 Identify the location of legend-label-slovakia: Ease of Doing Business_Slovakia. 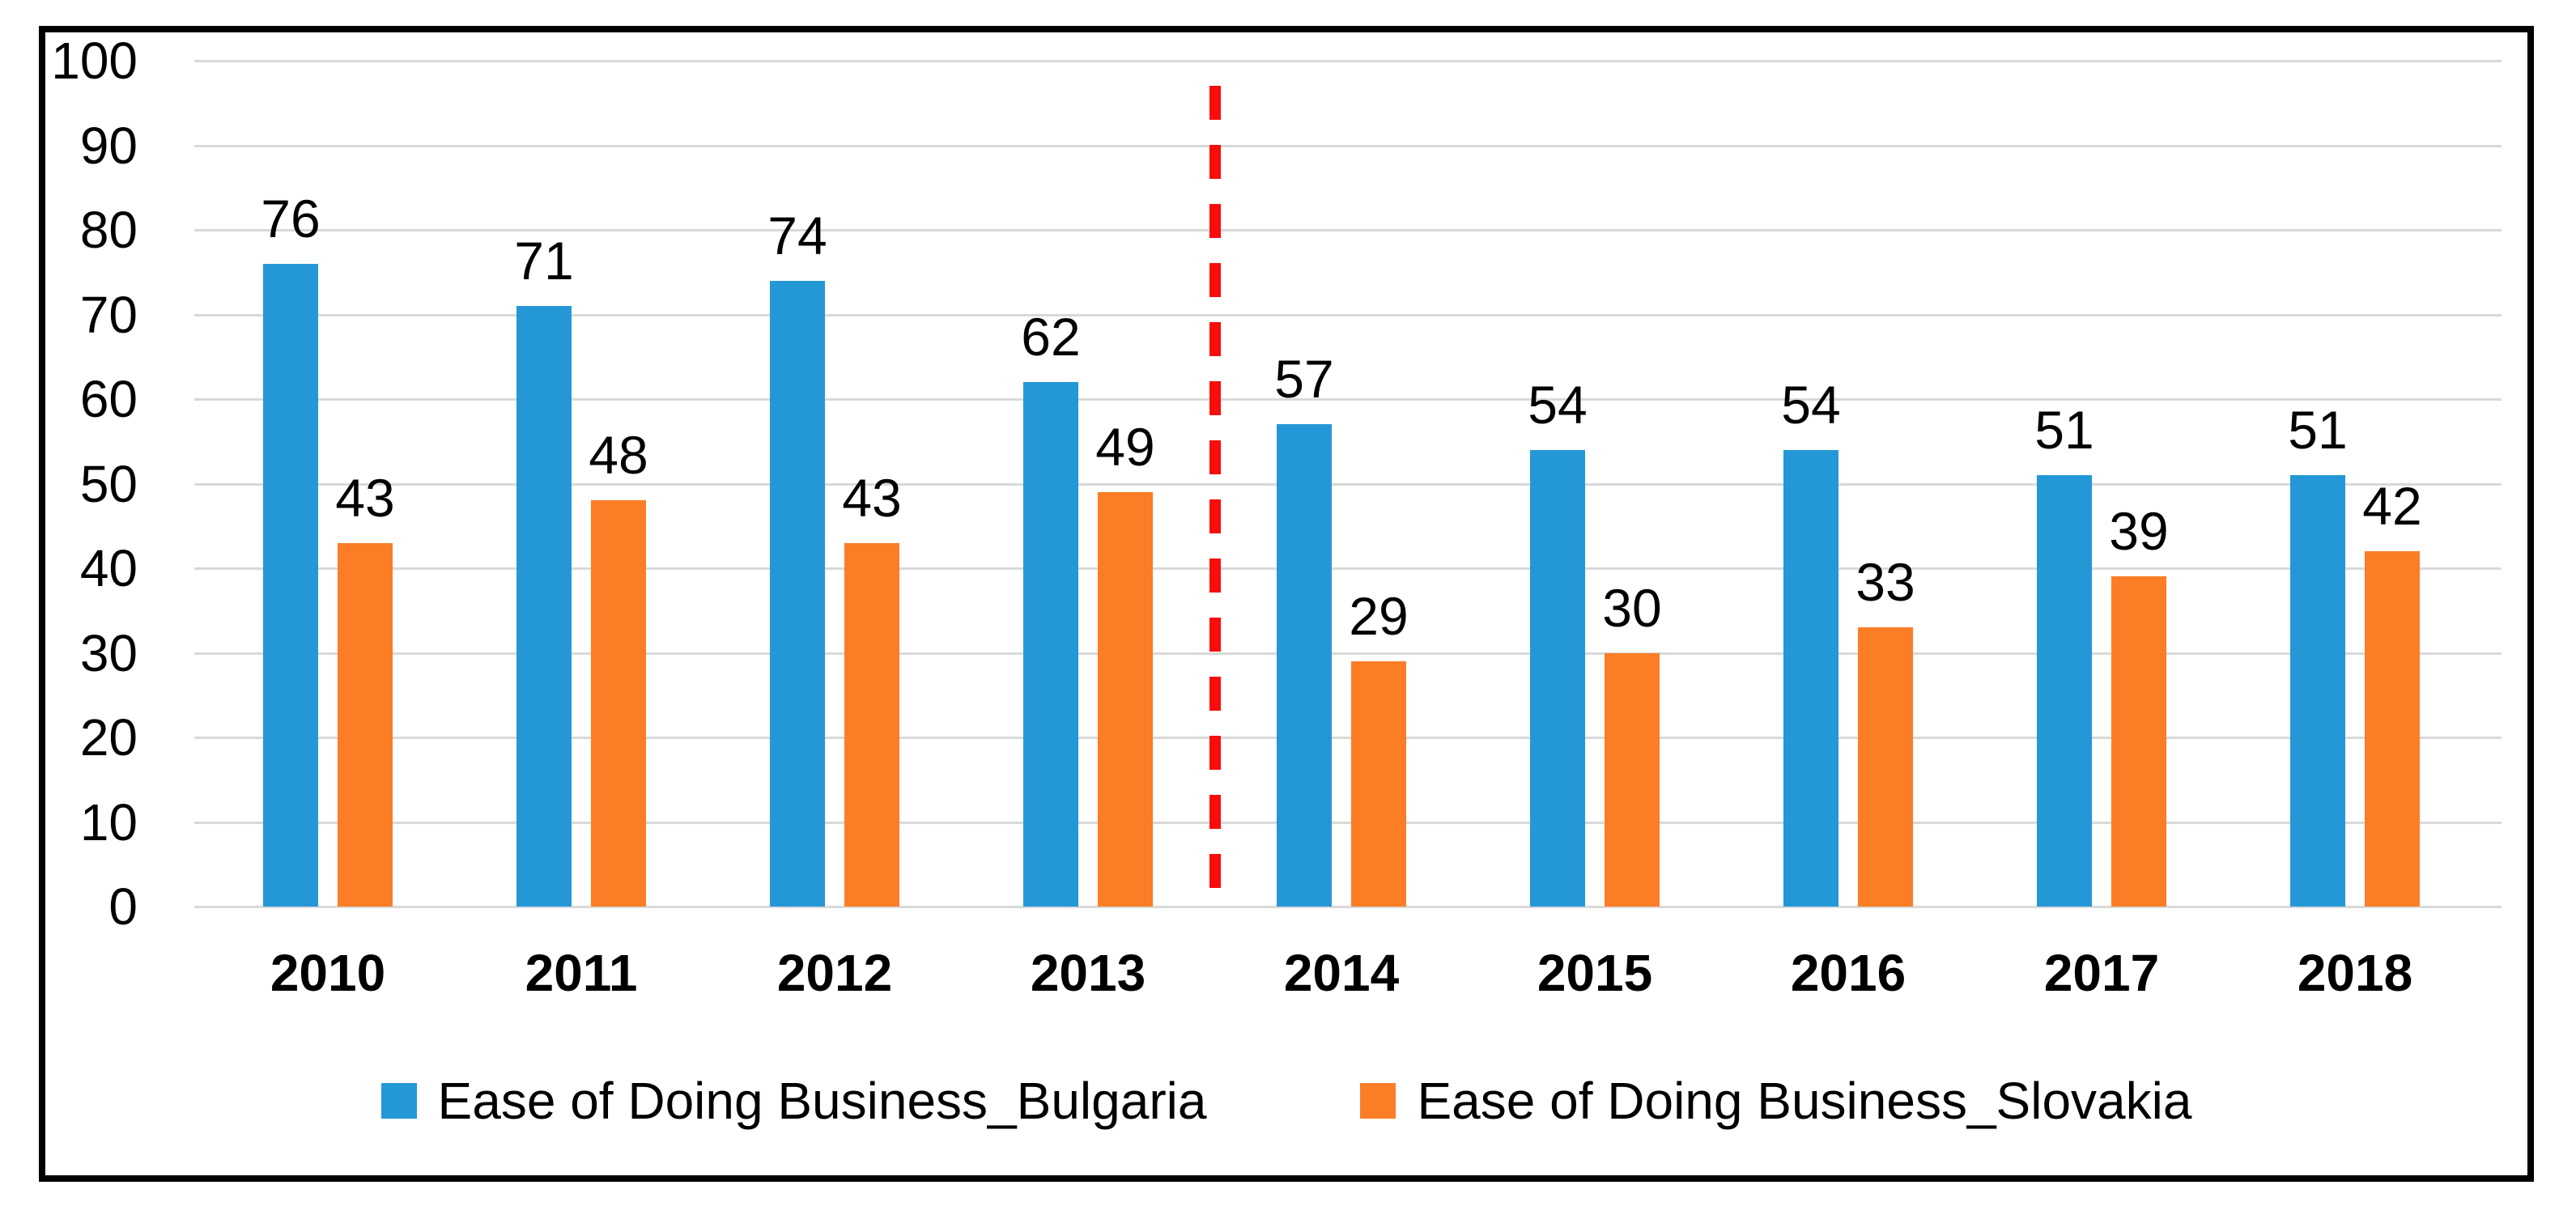
(1805, 1101).